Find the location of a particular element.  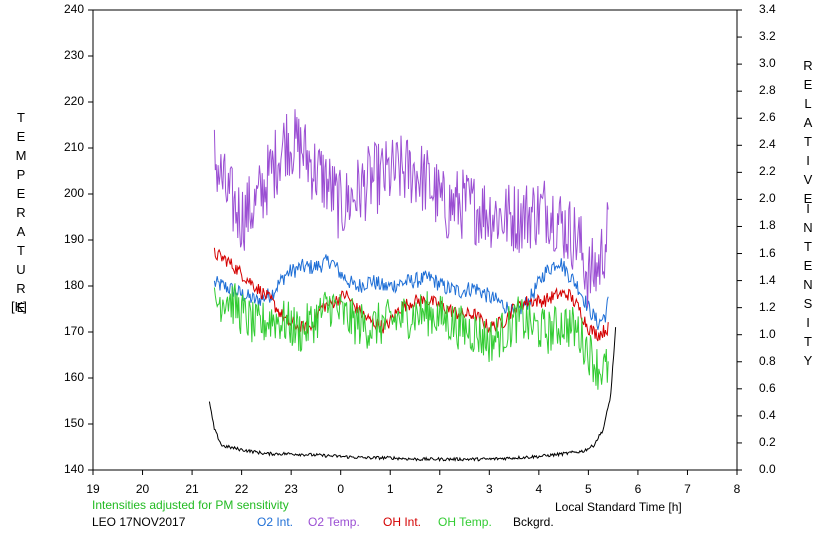

series-line-o2-int is located at coordinates (411, 292).